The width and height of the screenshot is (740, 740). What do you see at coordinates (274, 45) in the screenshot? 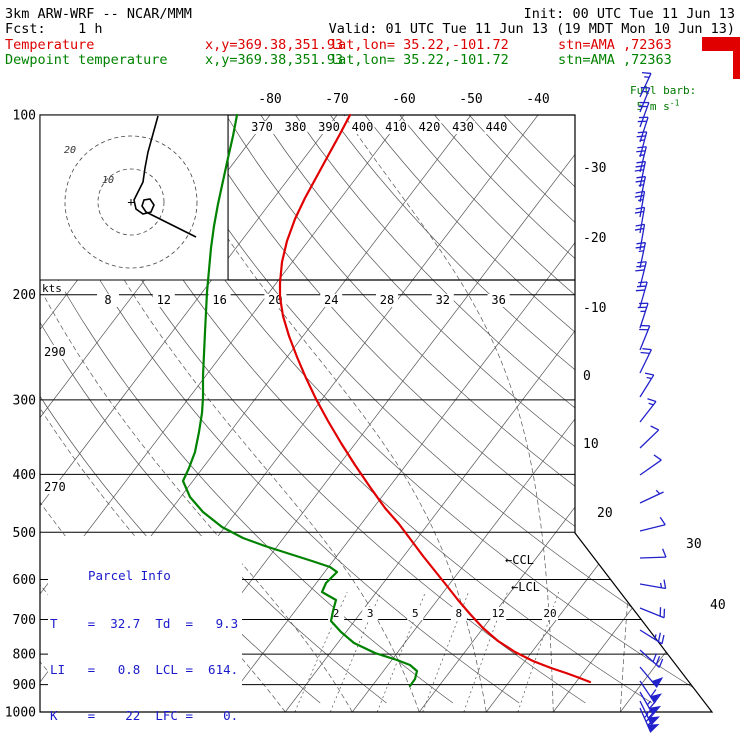
I see `temperature-row-xy: x,y=369.38,351.93` at bounding box center [274, 45].